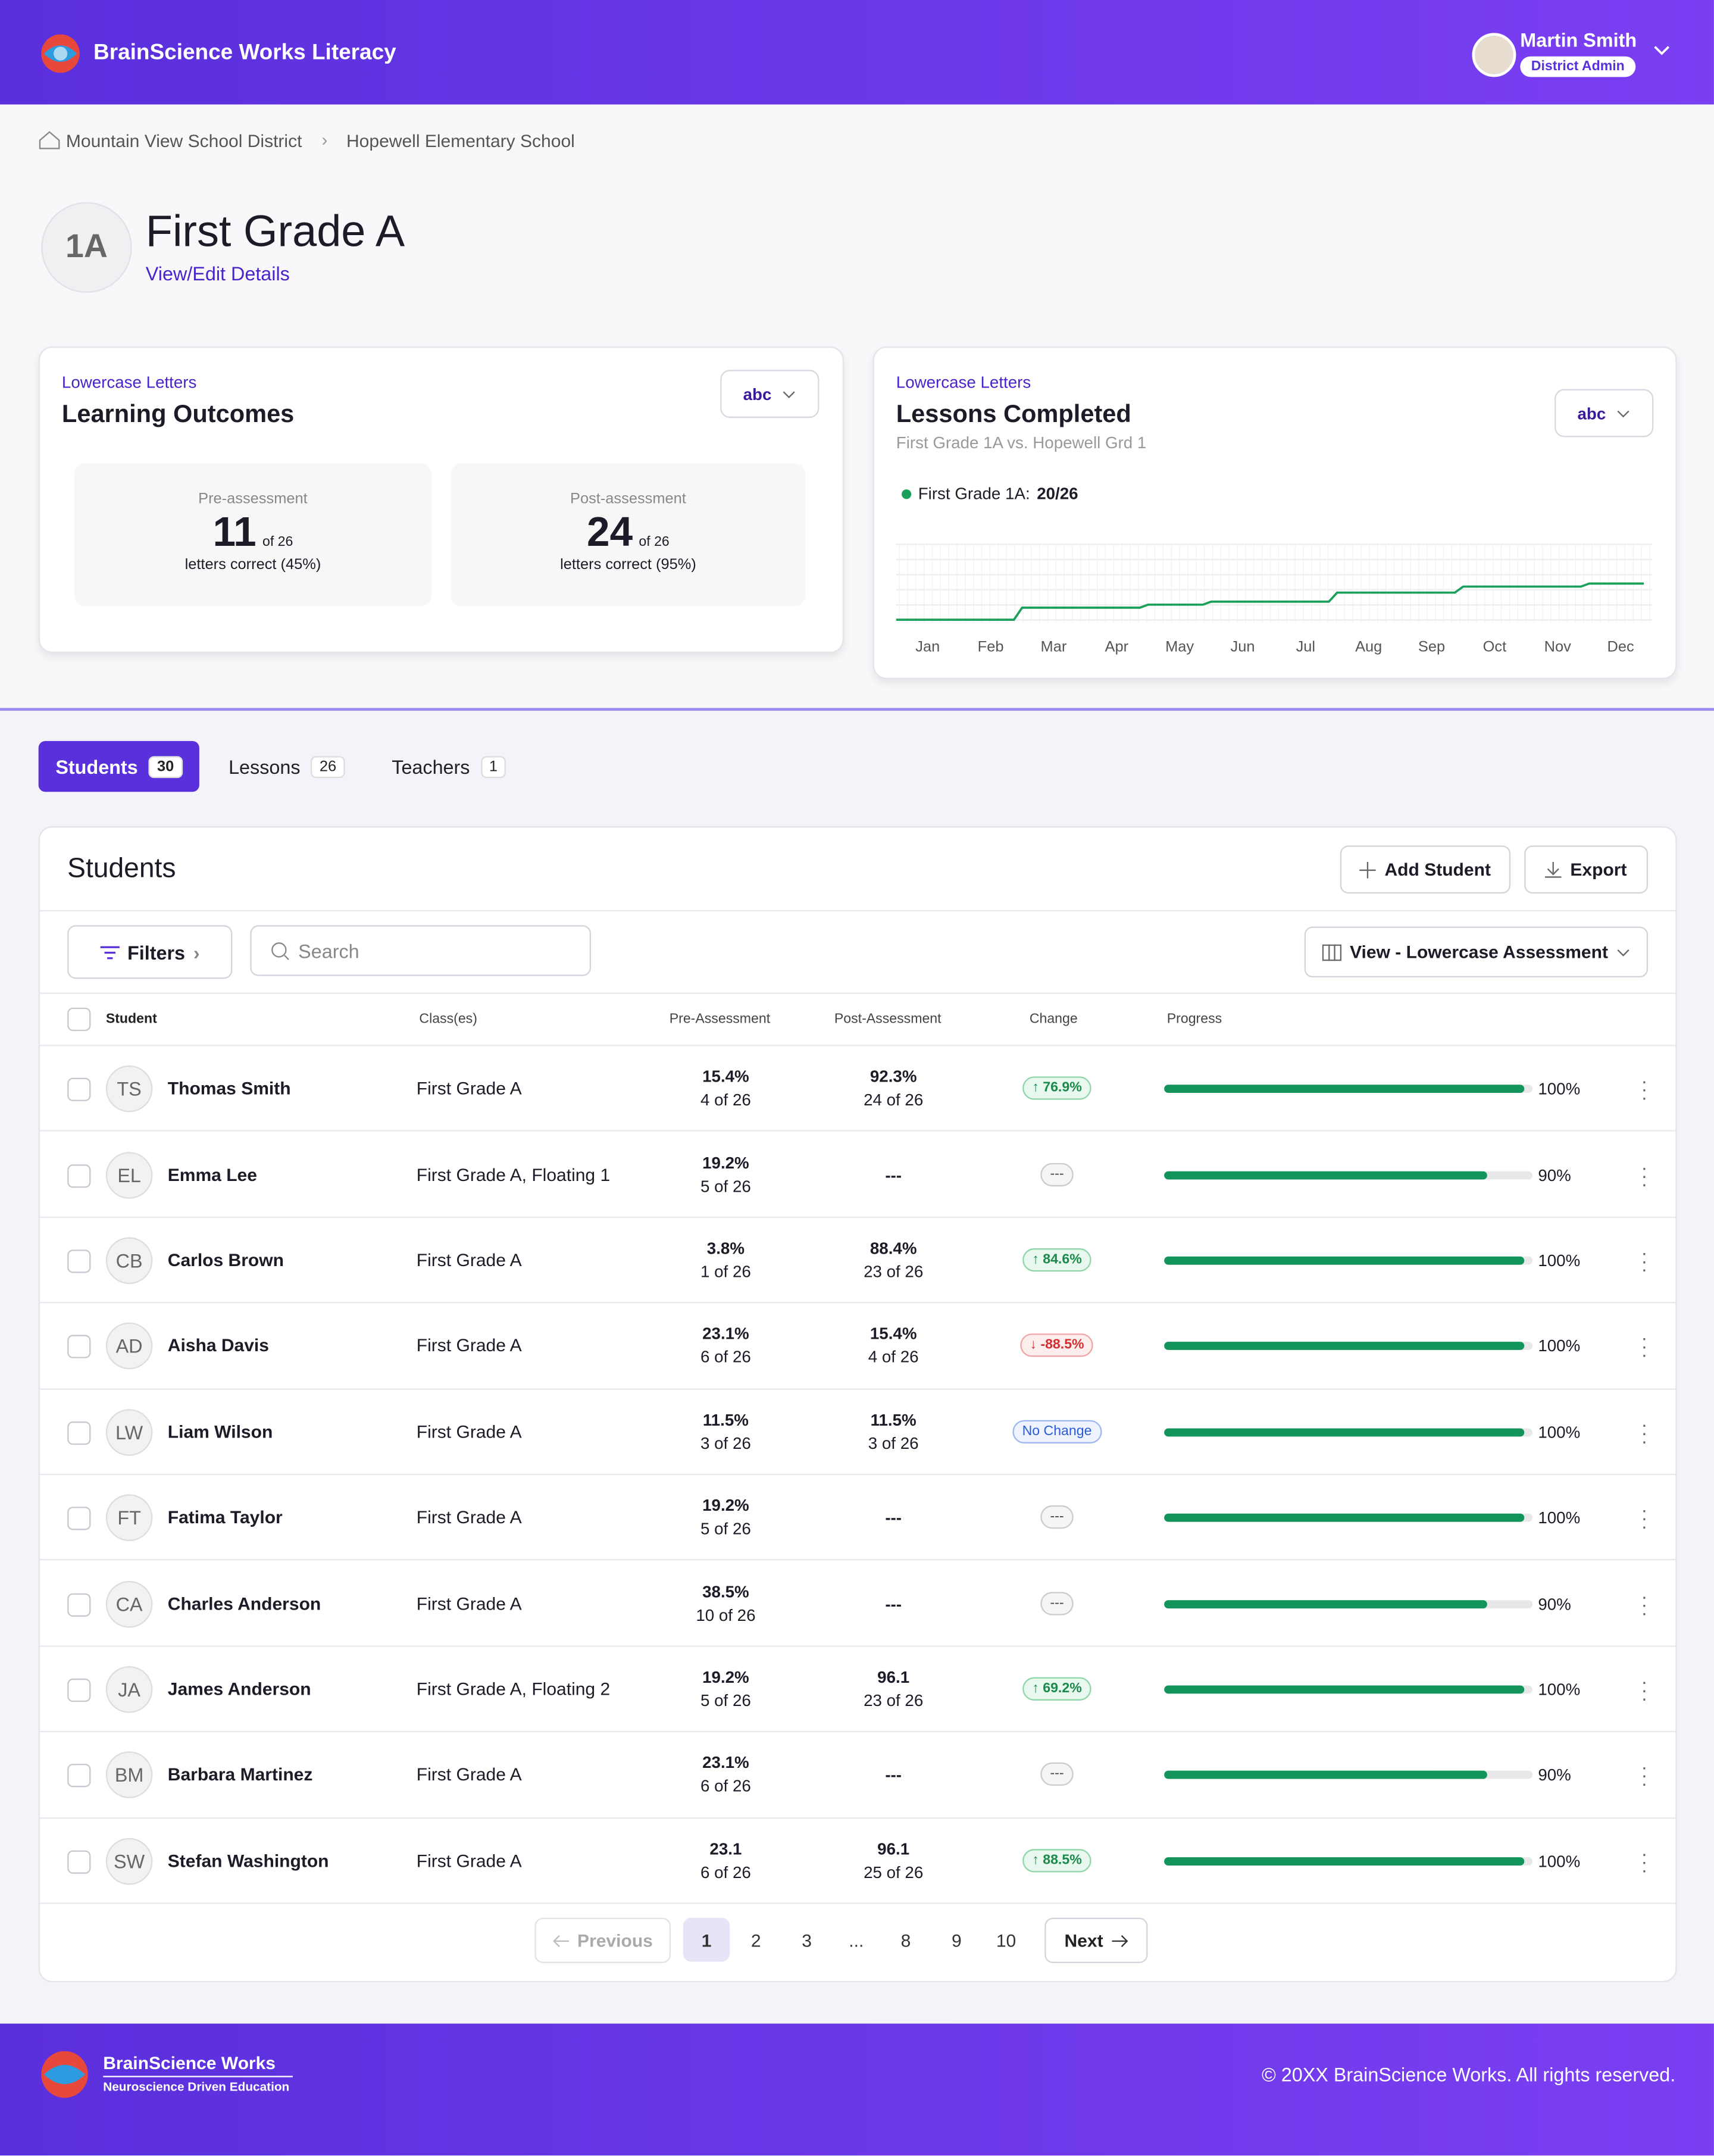 The width and height of the screenshot is (1714, 2156). What do you see at coordinates (894, 1872) in the screenshot?
I see `score-count: 25 of 26` at bounding box center [894, 1872].